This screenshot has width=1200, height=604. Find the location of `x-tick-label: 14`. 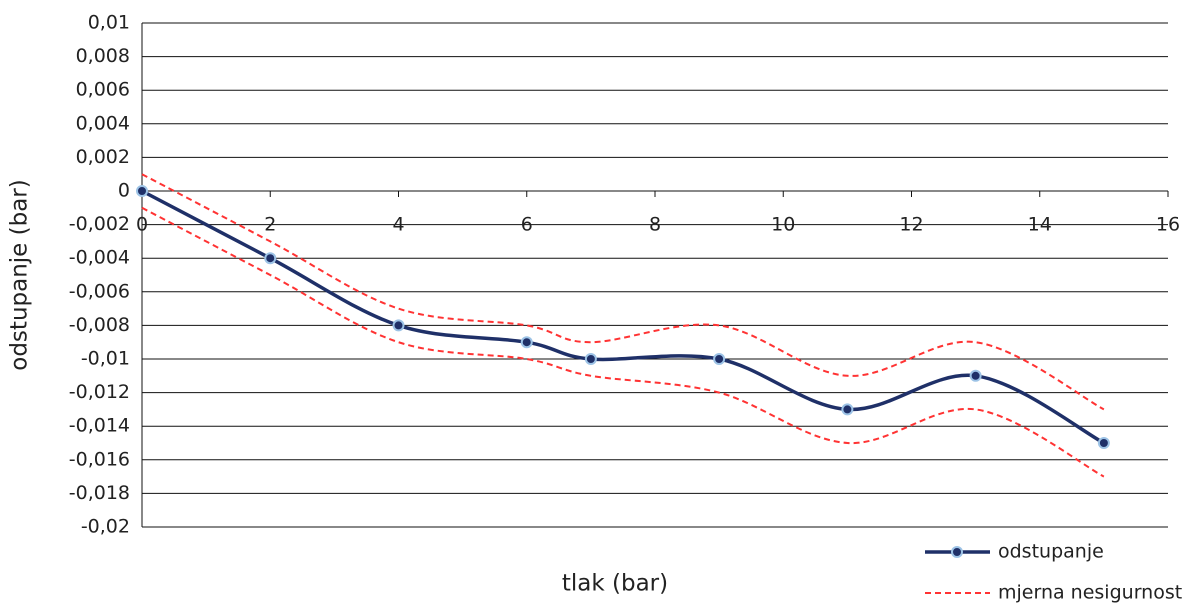

x-tick-label: 14 is located at coordinates (1040, 225).